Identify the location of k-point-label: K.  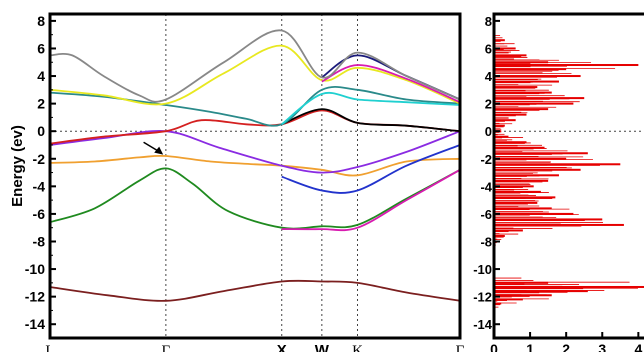
(357, 347).